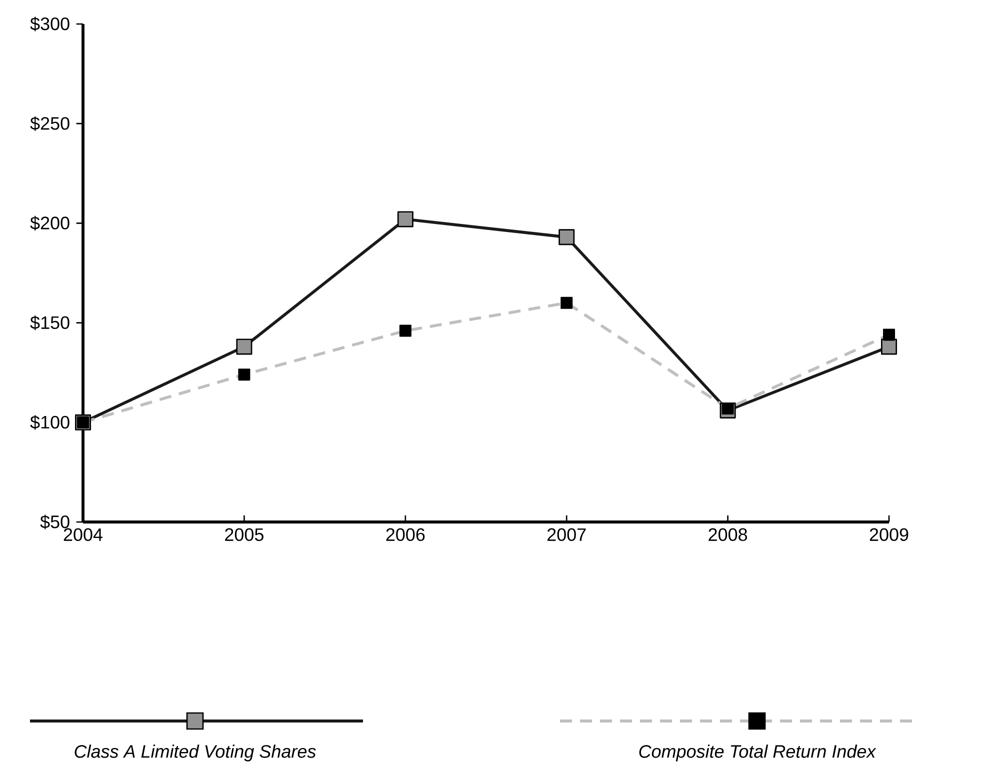 This screenshot has height=771, width=998. I want to click on x-tick-label: 2004, so click(83, 534).